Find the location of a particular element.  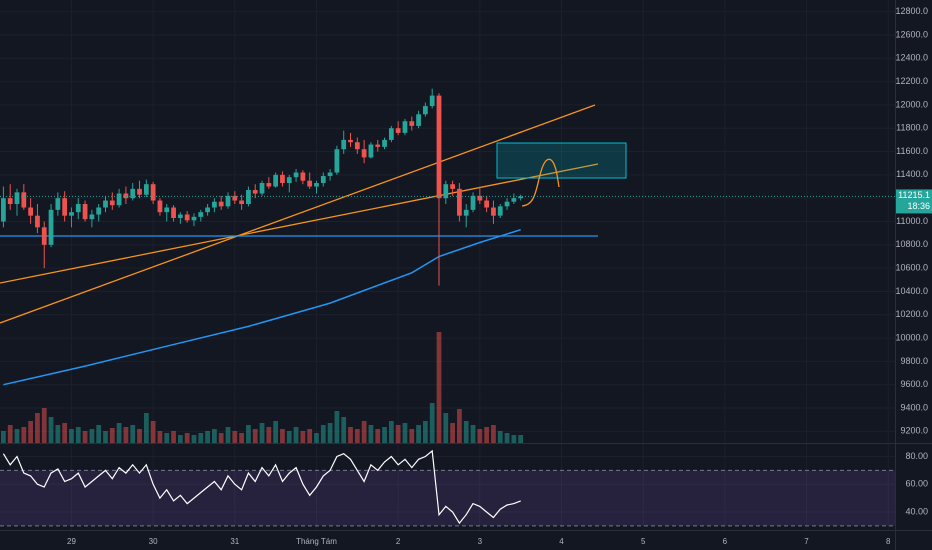

x-tick-label: 8 is located at coordinates (888, 541).